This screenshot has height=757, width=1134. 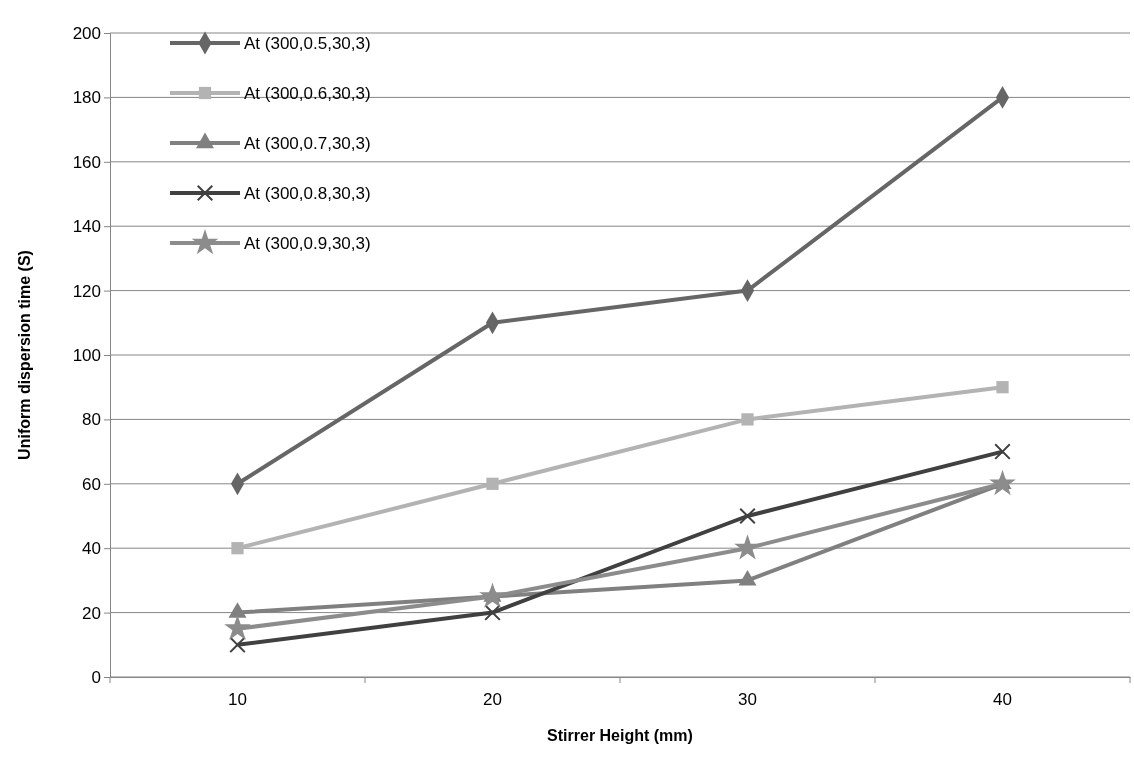 What do you see at coordinates (91, 549) in the screenshot?
I see `y-tick-label: 40` at bounding box center [91, 549].